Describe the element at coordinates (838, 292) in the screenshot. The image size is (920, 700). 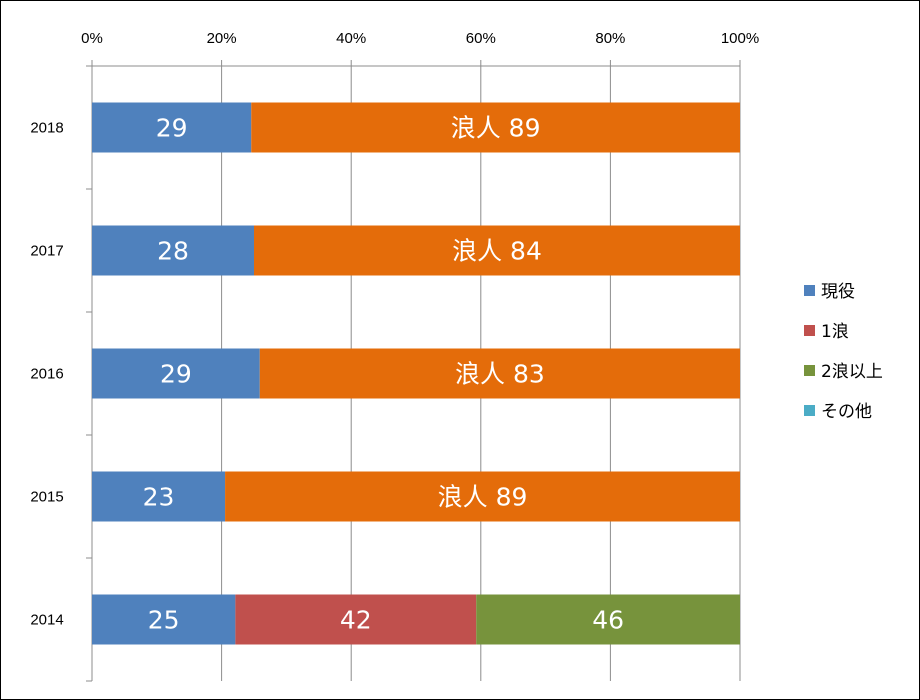
I see `legend-label: 現役` at that location.